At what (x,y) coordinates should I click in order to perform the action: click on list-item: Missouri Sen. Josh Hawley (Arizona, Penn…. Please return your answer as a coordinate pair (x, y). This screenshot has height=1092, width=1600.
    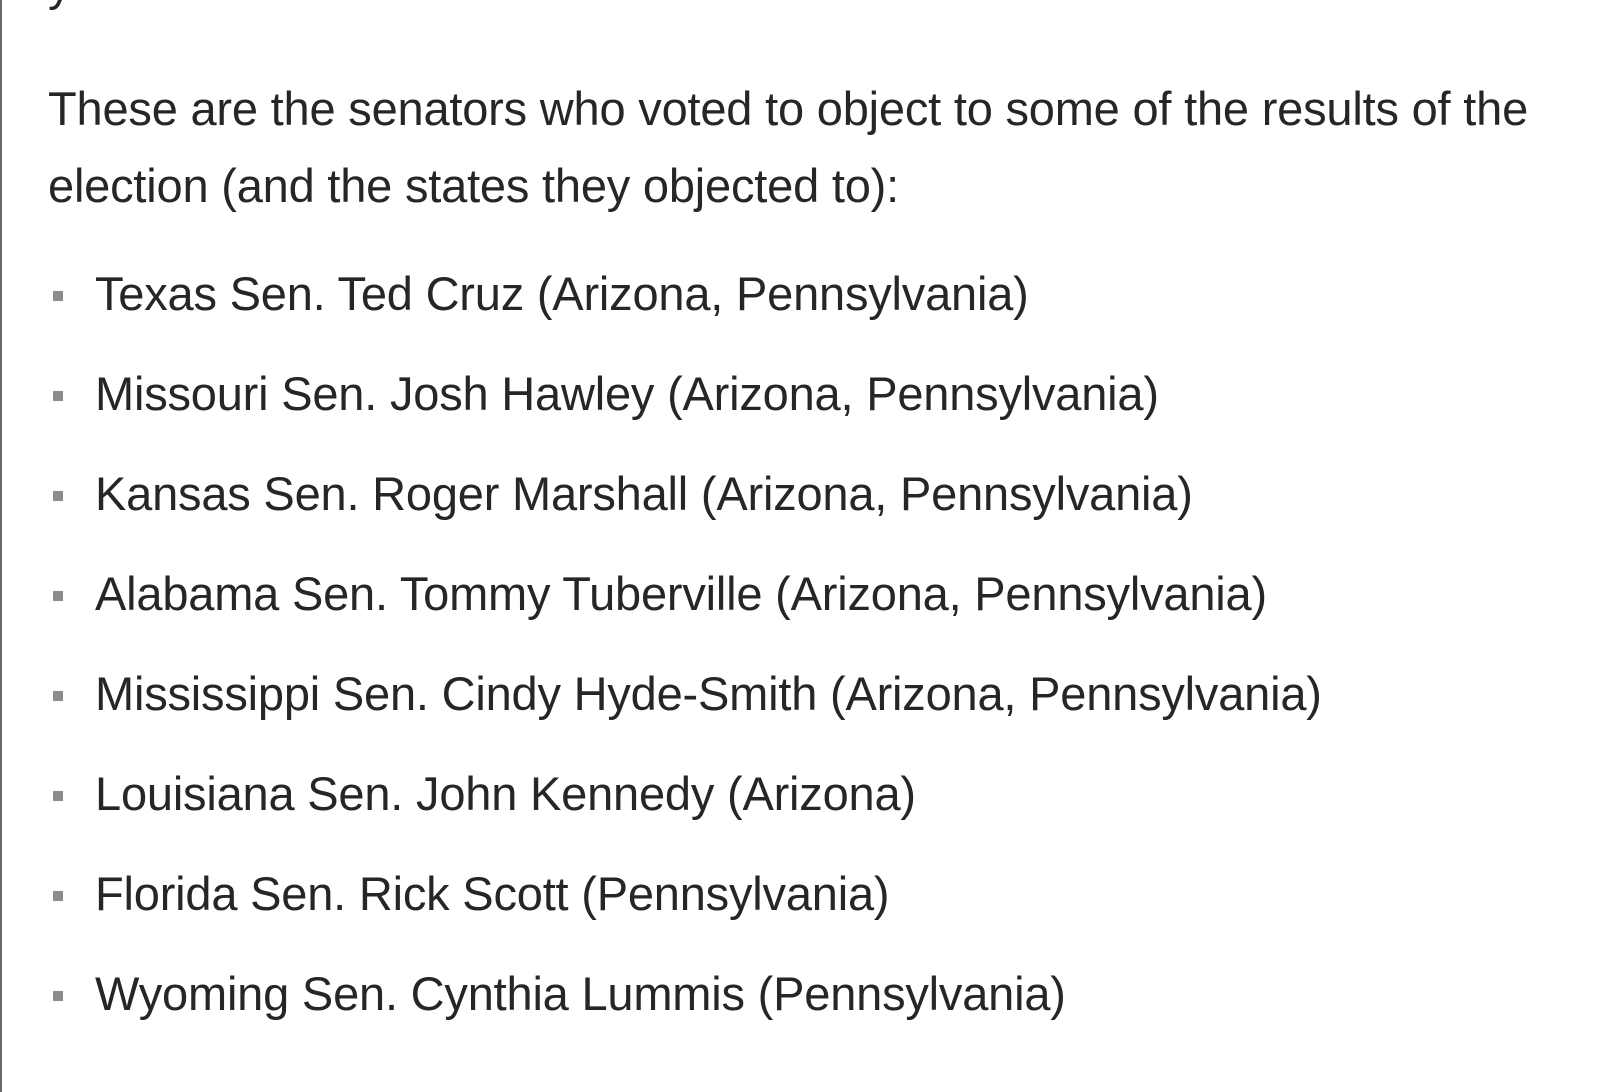
    Looking at the image, I should click on (808, 407).